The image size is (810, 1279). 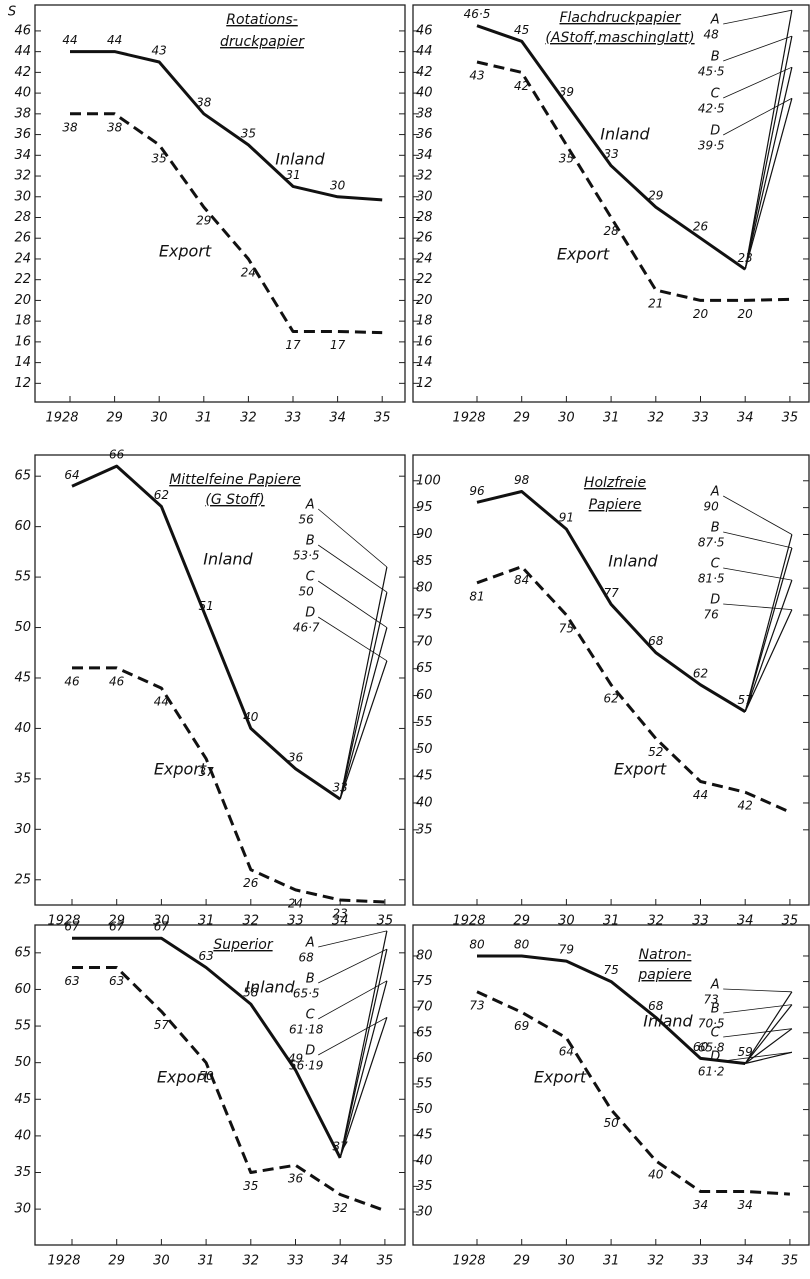 What do you see at coordinates (235, 480) in the screenshot?
I see `chart-title: Mittelfeine Papiere` at bounding box center [235, 480].